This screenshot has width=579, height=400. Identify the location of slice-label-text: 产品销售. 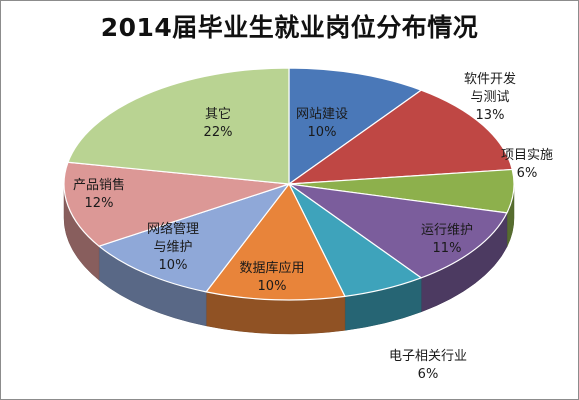
(99, 185).